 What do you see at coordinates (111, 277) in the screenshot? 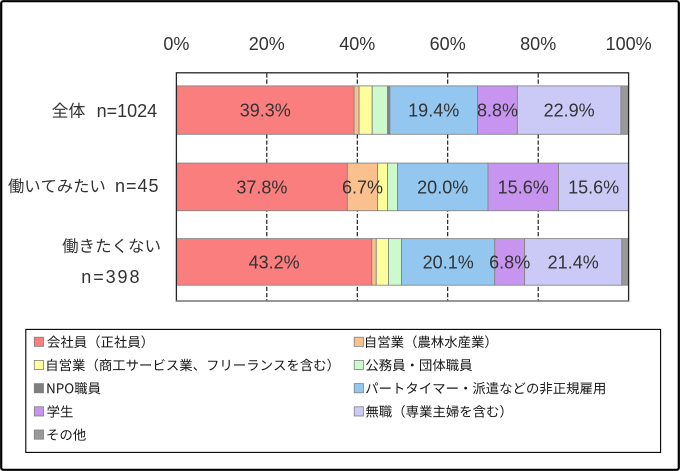
I see `svg-text: n=398` at bounding box center [111, 277].